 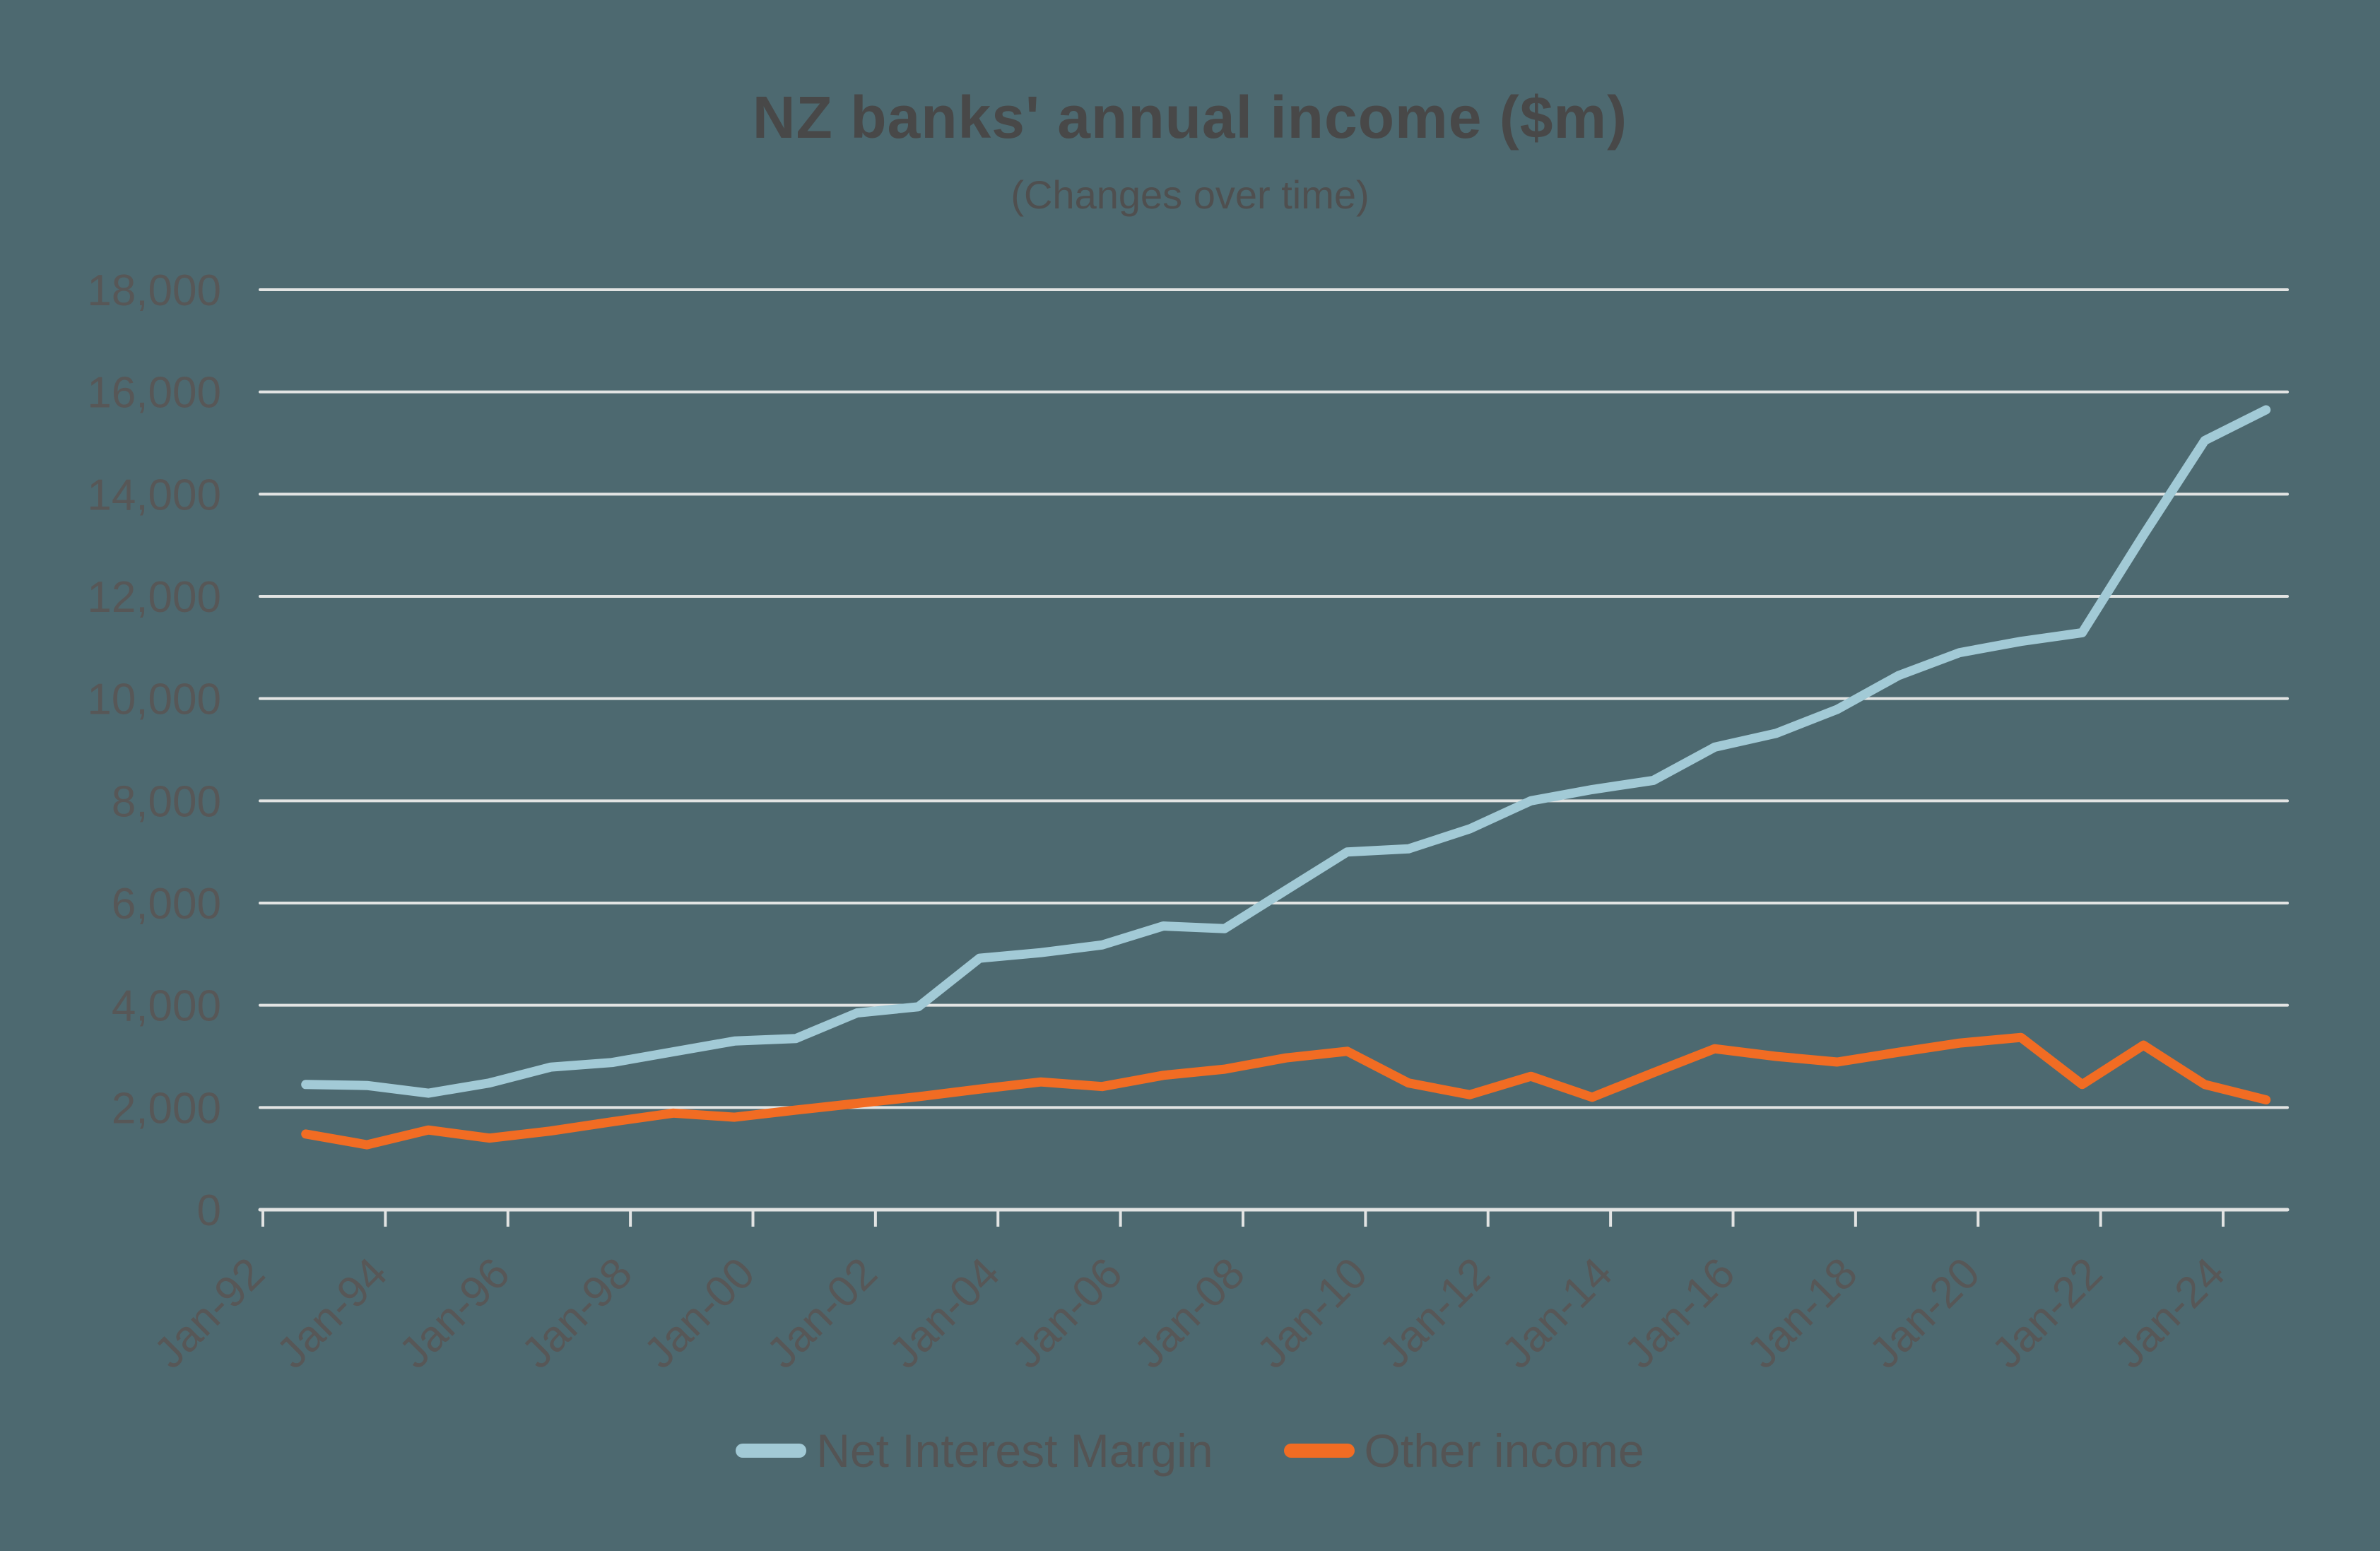 I want to click on y-tick-label: 6,000, so click(x=167, y=904).